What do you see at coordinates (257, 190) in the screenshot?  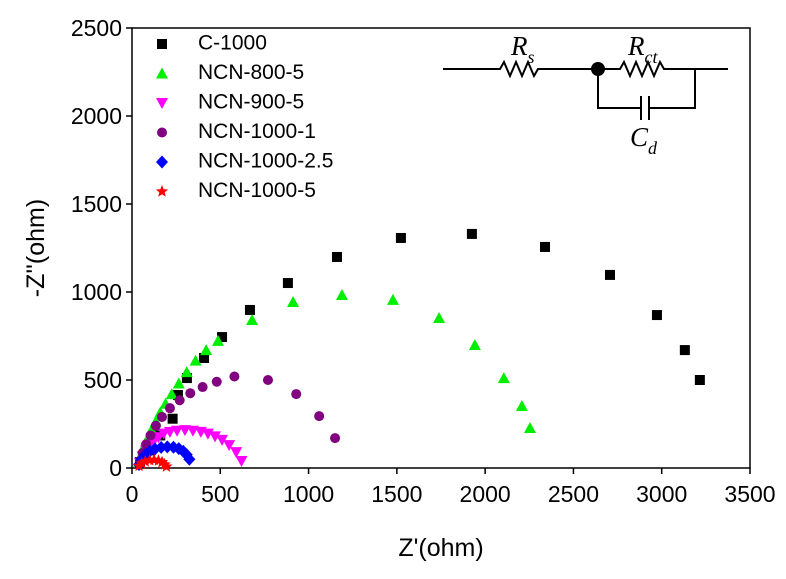 I see `legend-label: NCN-1000-5` at bounding box center [257, 190].